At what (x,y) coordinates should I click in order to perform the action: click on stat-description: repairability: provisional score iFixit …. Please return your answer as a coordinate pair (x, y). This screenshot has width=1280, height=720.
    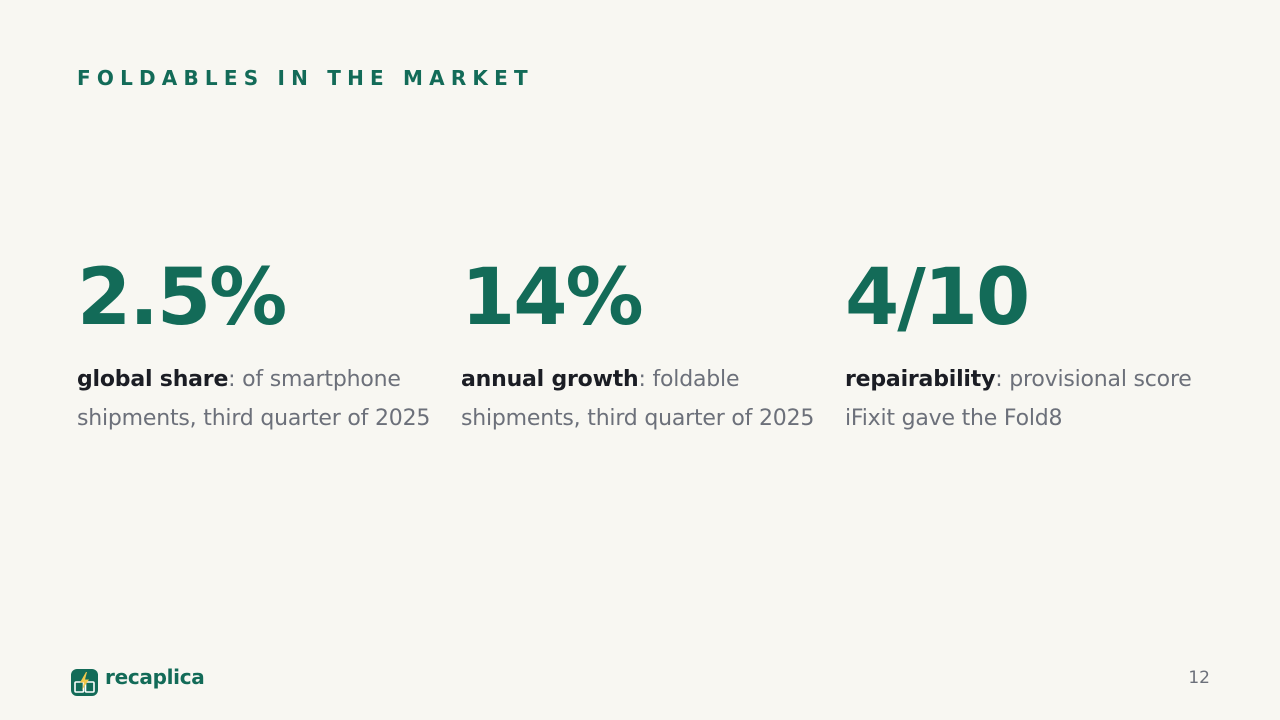
    Looking at the image, I should click on (1025, 399).